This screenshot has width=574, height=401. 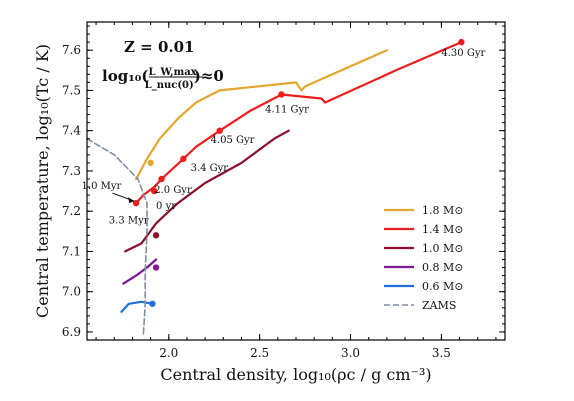 I want to click on y-tick-label-1: 7.0, so click(x=71, y=292).